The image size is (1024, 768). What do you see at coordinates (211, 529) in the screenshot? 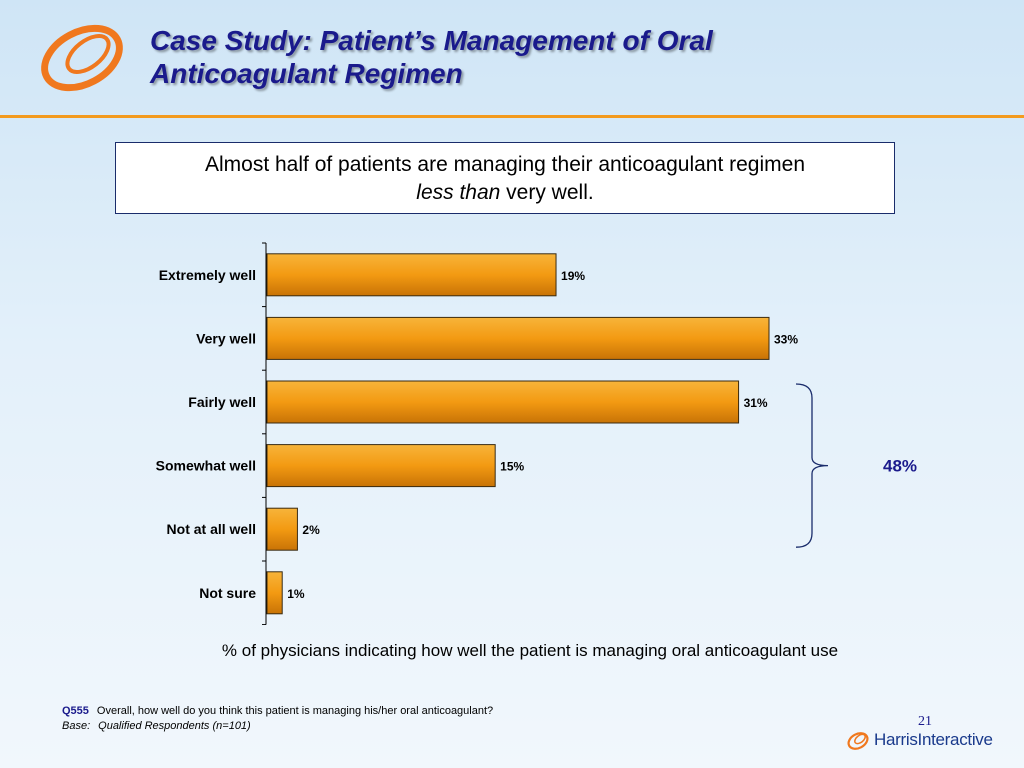
I see `category-label: Not at all well` at bounding box center [211, 529].